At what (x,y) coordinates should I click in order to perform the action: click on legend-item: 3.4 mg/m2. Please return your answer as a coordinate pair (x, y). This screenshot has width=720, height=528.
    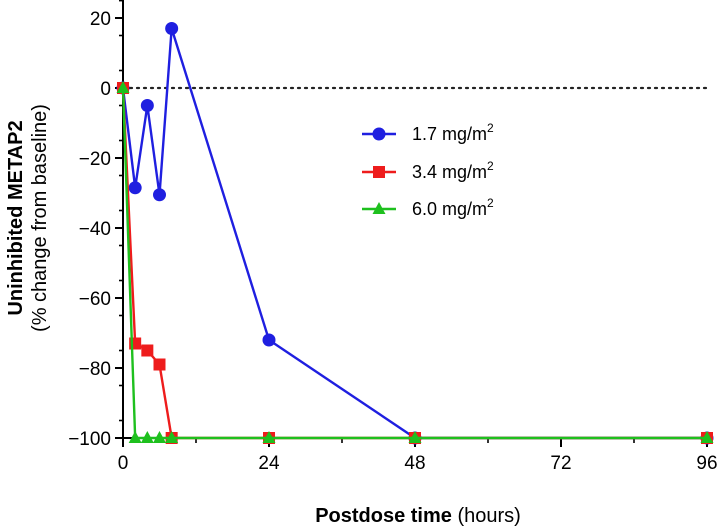
    Looking at the image, I should click on (428, 170).